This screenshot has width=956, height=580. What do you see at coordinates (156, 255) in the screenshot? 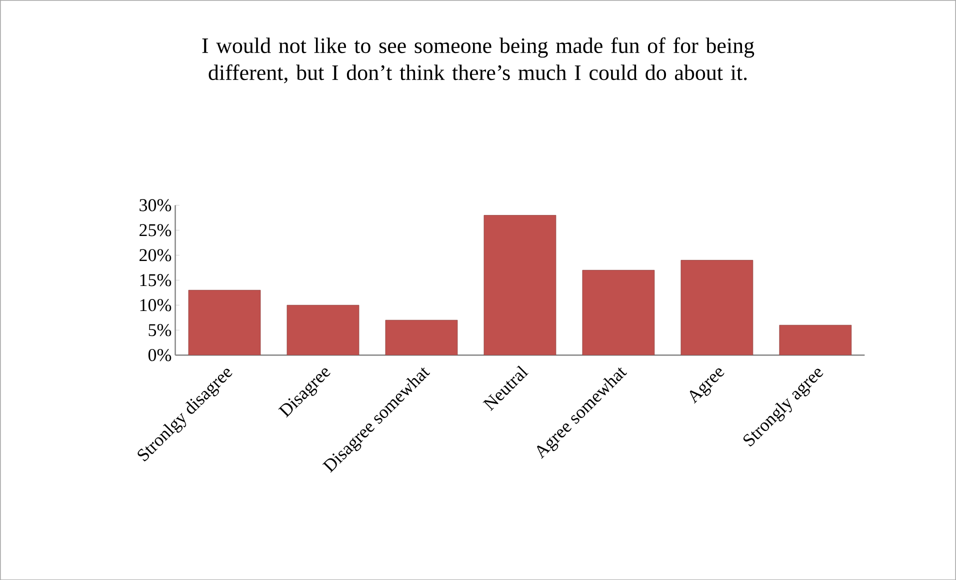
I see `y-tick-label: 20%` at bounding box center [156, 255].